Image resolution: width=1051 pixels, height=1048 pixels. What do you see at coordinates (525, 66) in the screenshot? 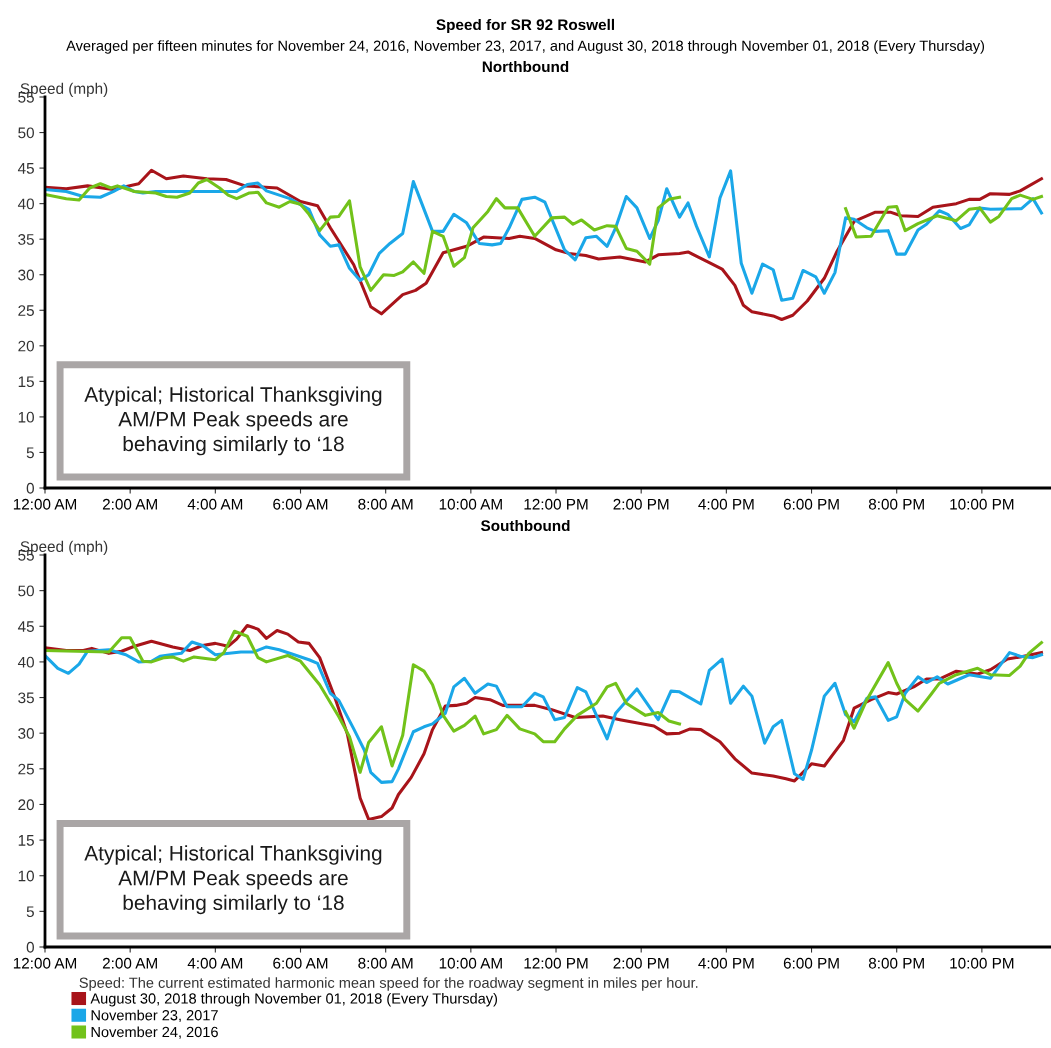
I see `text: Northbound` at bounding box center [525, 66].